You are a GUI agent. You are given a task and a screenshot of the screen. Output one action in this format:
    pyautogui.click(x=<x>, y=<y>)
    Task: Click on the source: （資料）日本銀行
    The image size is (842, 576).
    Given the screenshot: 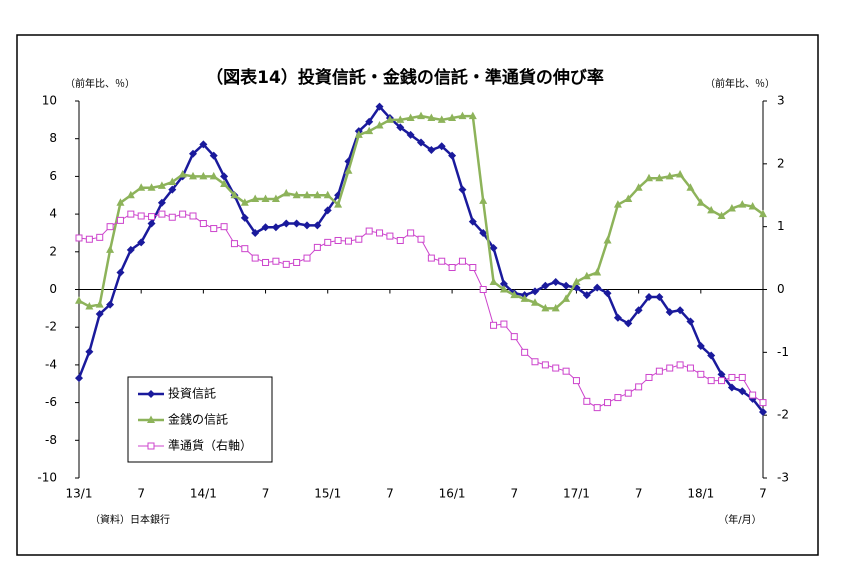 What is the action you would take?
    pyautogui.click(x=130, y=519)
    